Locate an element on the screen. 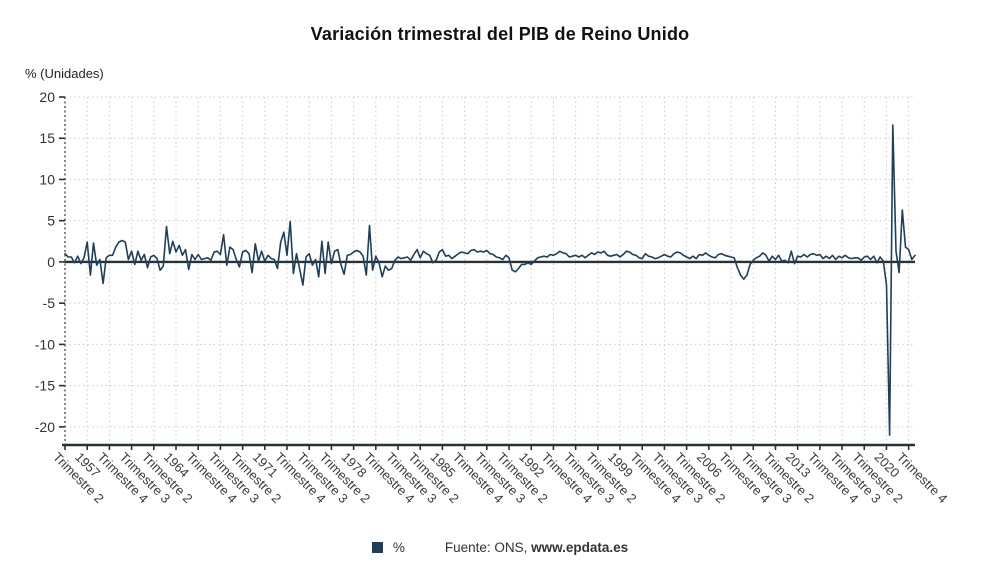  legend: % Fuente: ONS, www.epdata.es is located at coordinates (500, 547).